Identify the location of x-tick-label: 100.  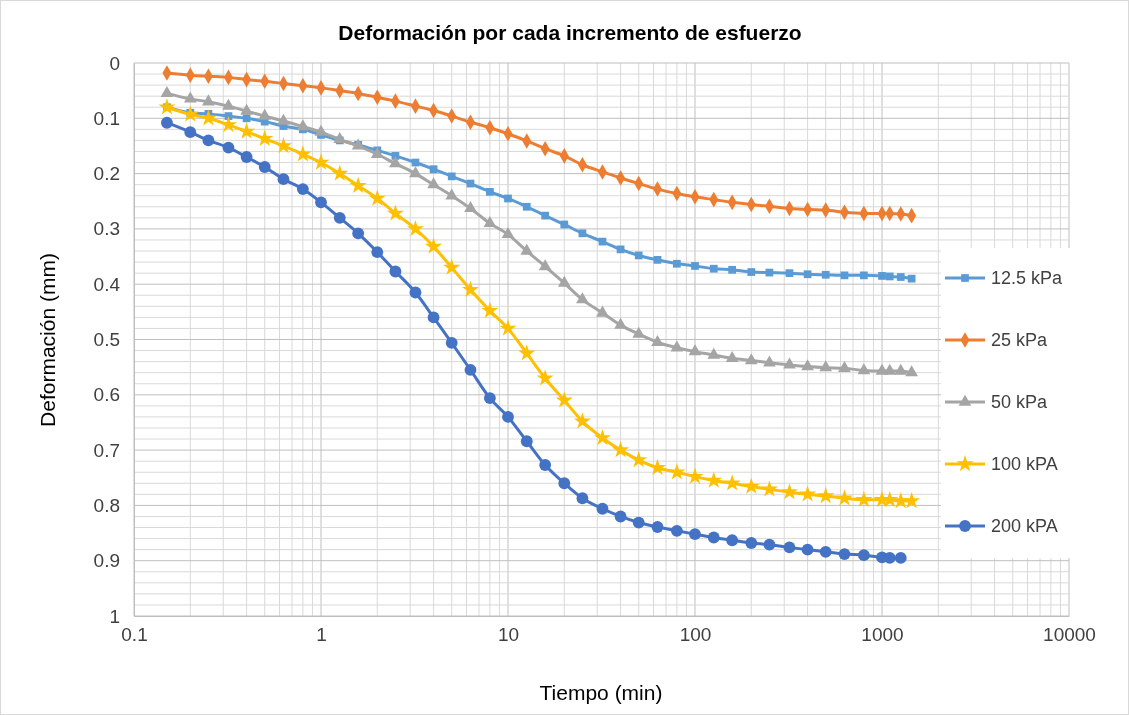
(695, 635).